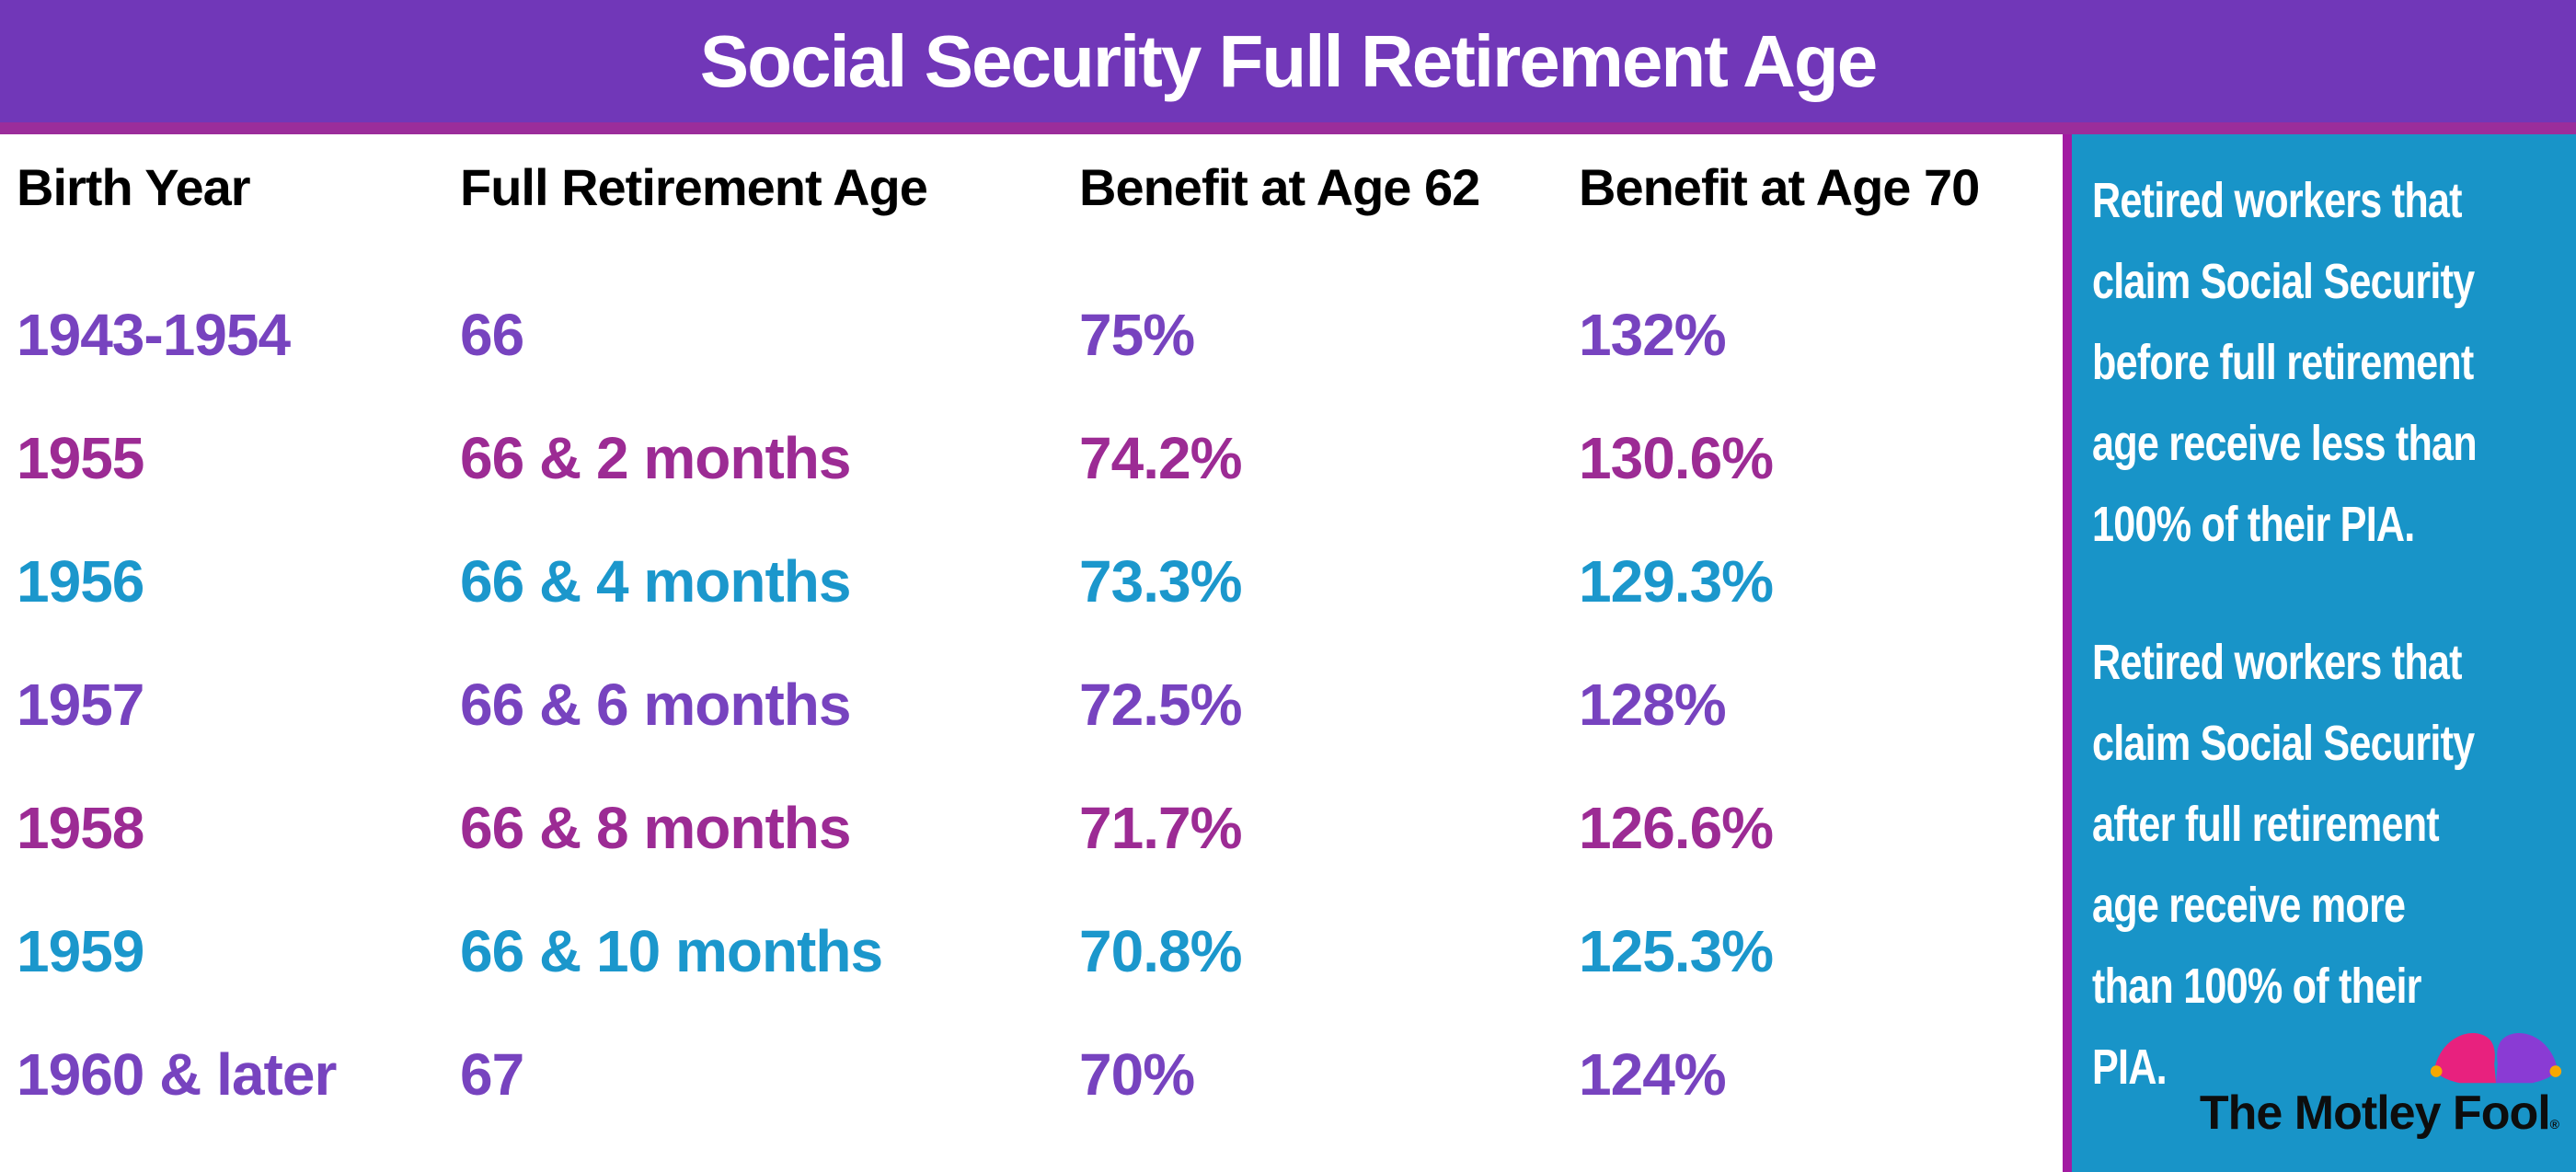 This screenshot has height=1172, width=2576. I want to click on logo-wordmark: The Motley Fool, so click(2375, 1113).